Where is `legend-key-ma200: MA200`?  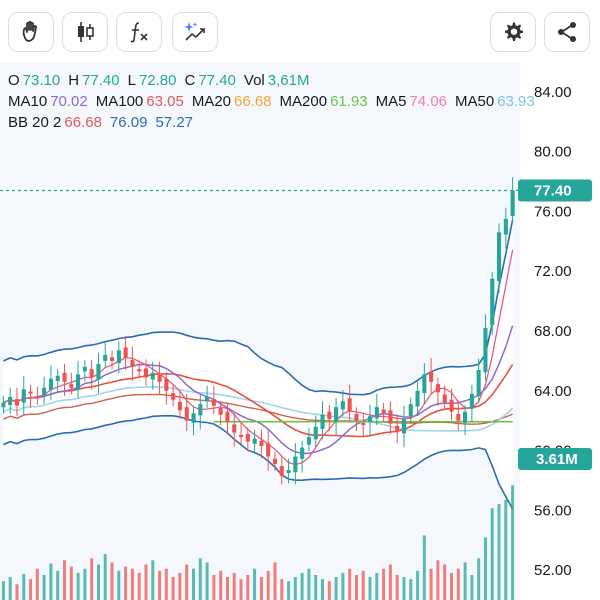 legend-key-ma200: MA200 is located at coordinates (303, 101).